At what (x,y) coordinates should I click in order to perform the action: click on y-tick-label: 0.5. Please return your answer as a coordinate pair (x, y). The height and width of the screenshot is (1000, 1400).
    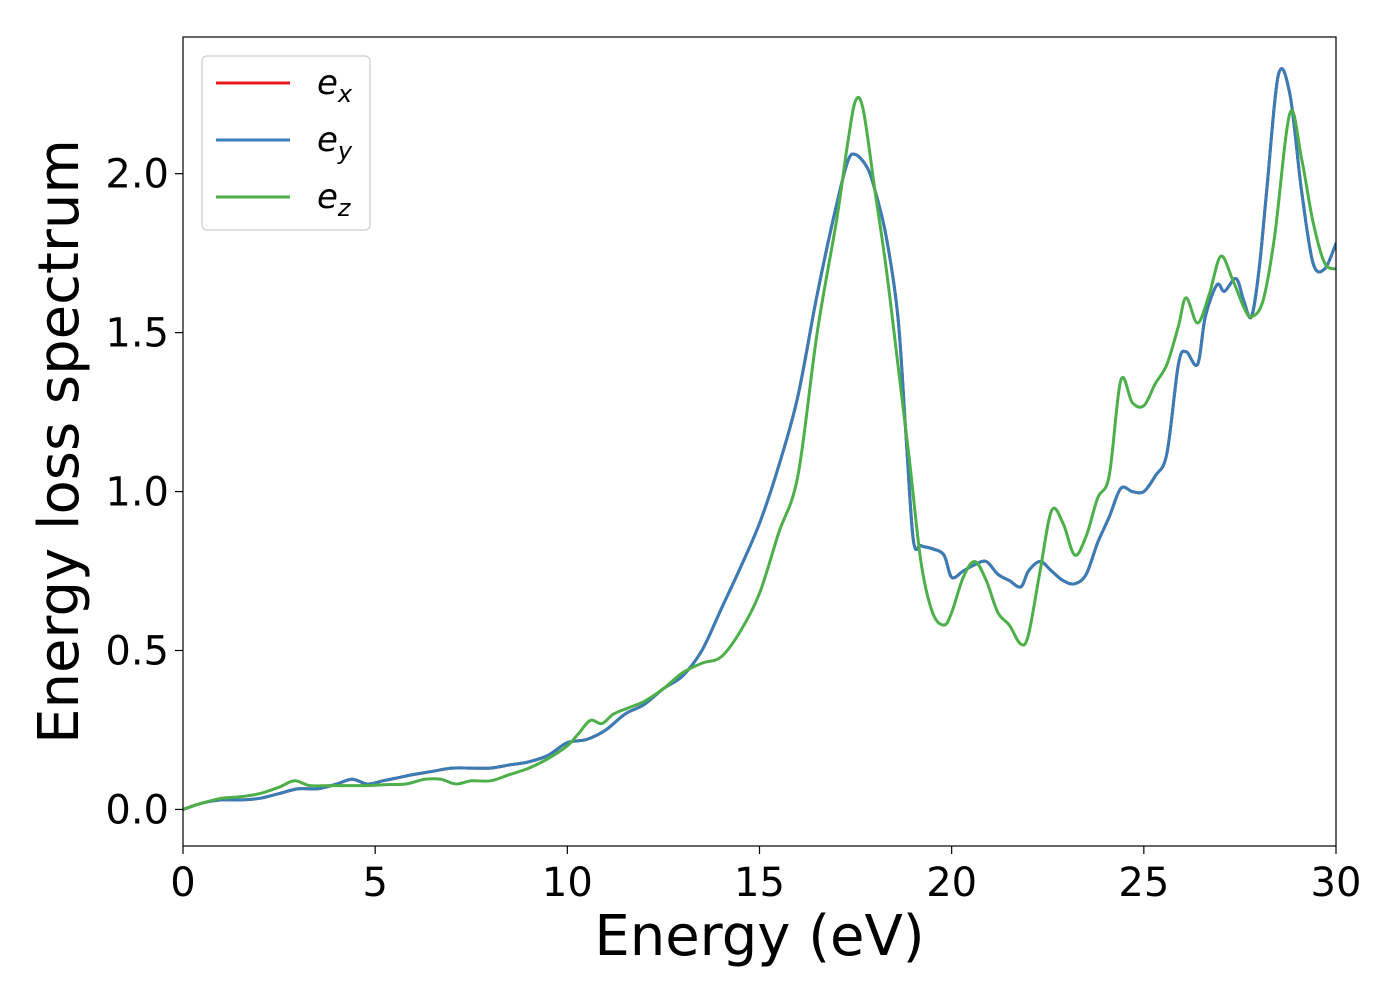
    Looking at the image, I should click on (137, 652).